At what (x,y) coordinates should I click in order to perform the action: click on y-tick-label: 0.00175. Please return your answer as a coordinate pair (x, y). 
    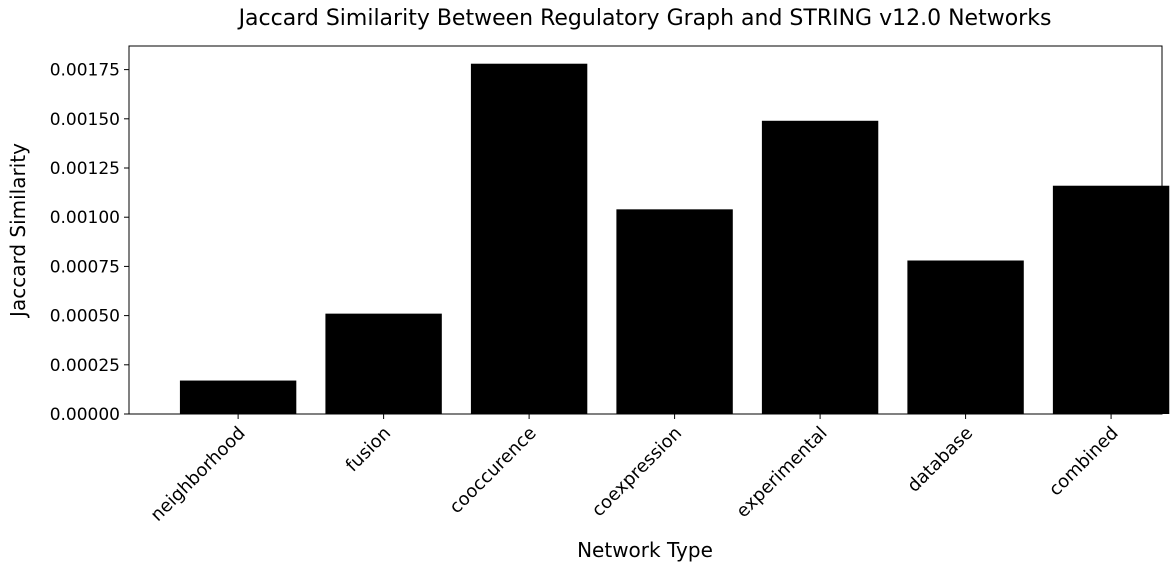
    Looking at the image, I should click on (85, 71).